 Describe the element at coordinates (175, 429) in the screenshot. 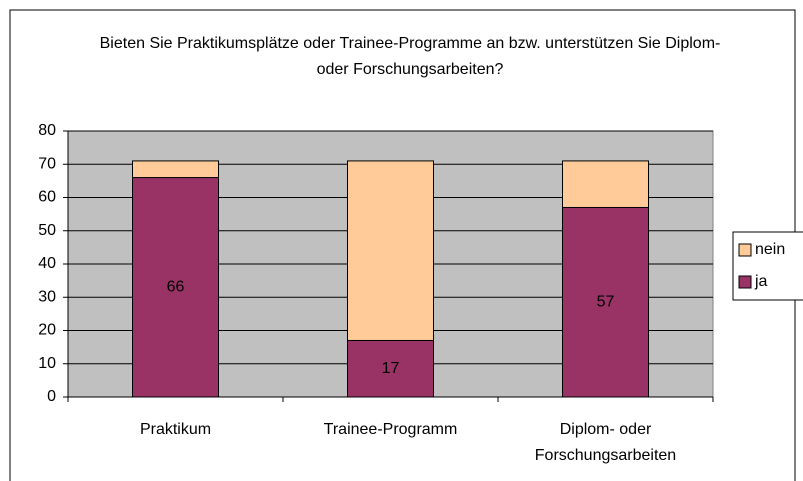

I see `x-tick-label: Praktikum` at that location.